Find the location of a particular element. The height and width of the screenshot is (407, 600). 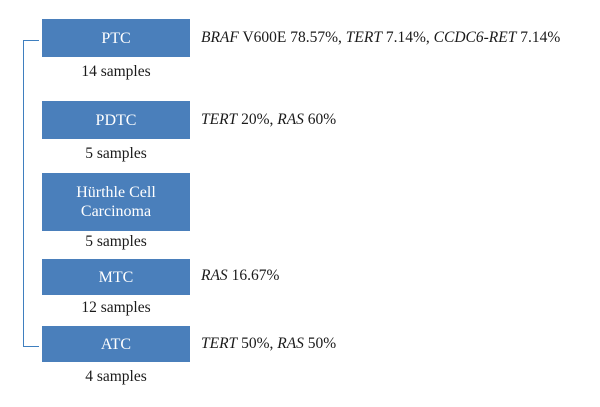

sample-count-pdtc: 5 samples is located at coordinates (116, 153).